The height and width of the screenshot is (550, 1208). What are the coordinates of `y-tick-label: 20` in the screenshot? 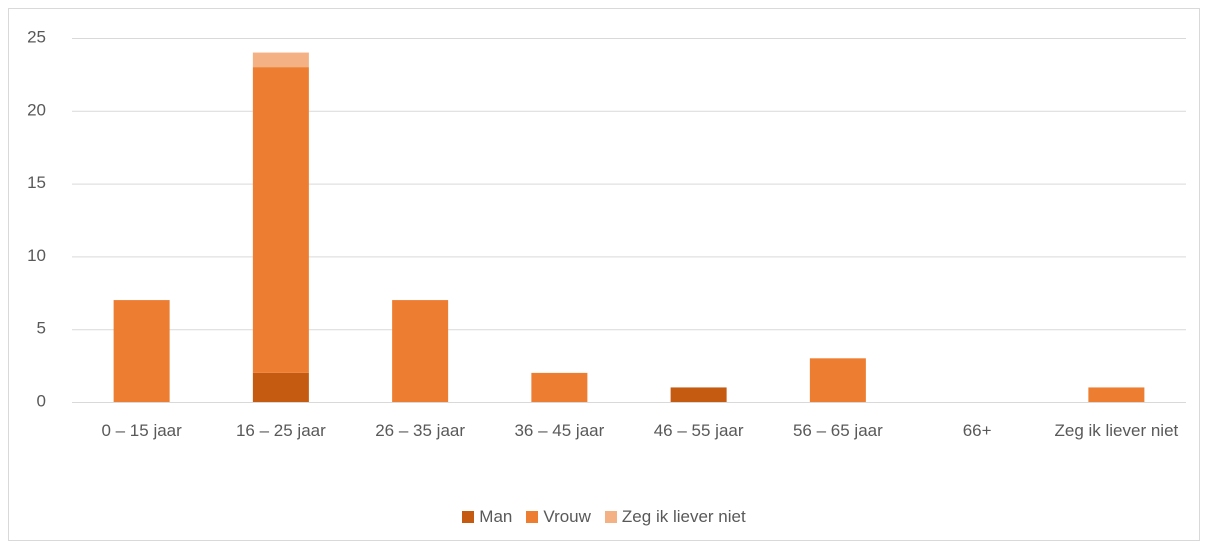 It's located at (36, 109).